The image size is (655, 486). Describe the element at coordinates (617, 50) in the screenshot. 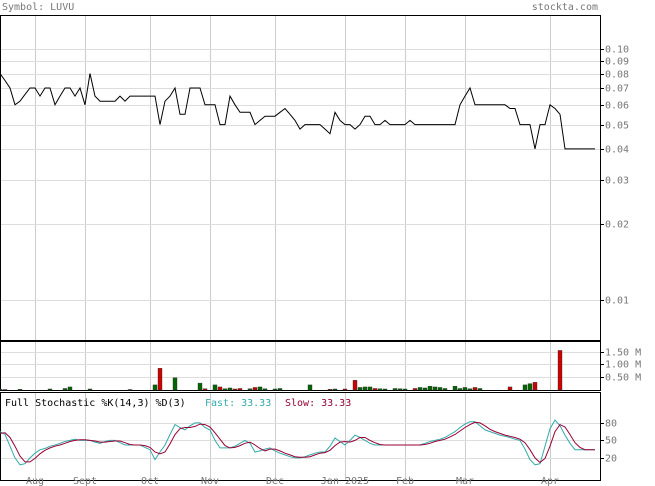

I see `y-tick-label: 0.10` at that location.